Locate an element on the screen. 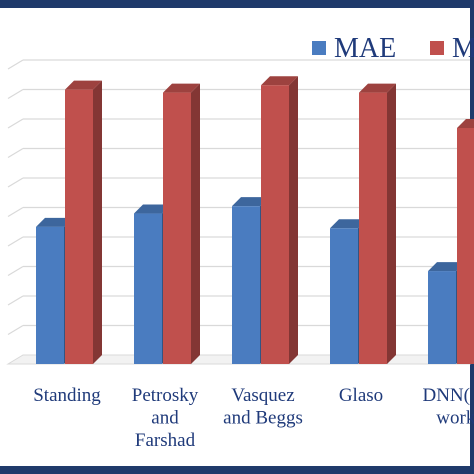 This screenshot has height=474, width=474. legend: MAE M is located at coordinates (393, 48).